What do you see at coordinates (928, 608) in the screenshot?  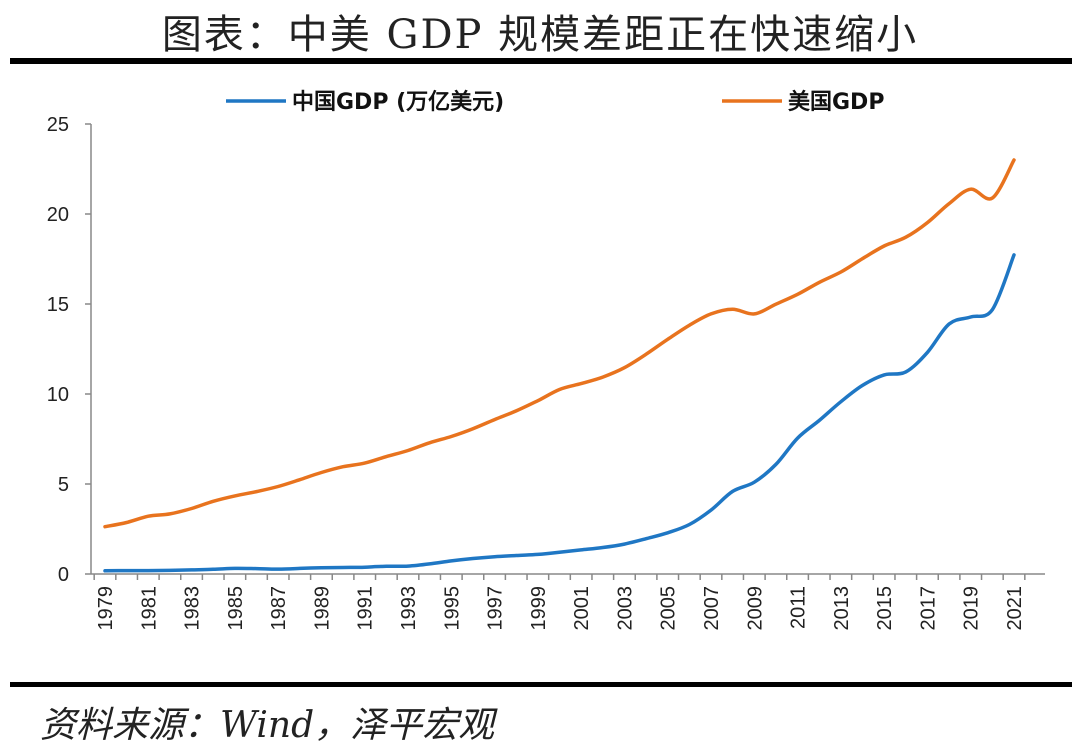 I see `x-tick-label: 2017` at bounding box center [928, 608].